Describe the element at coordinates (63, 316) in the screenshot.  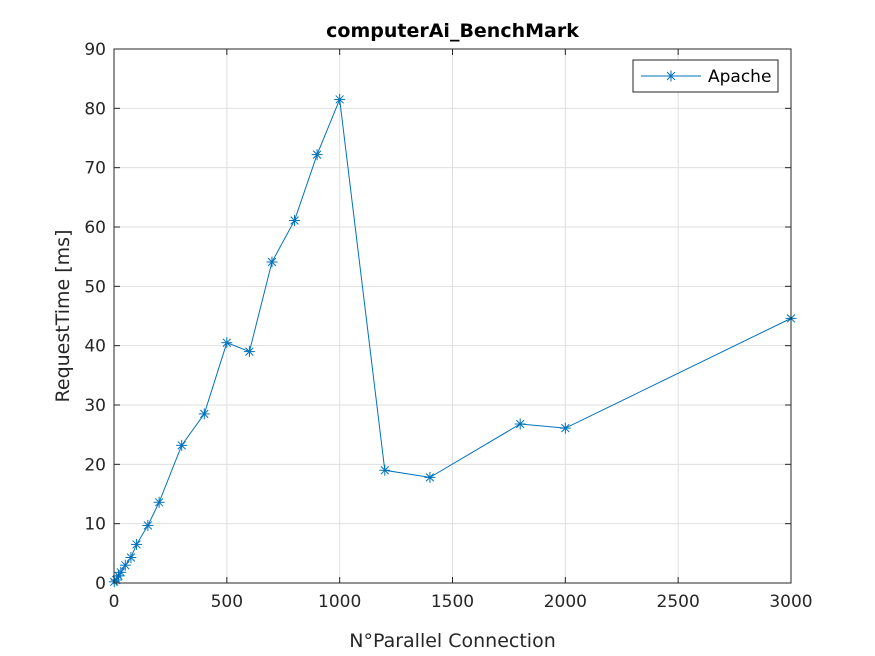
I see `y-axis-title: RequestTime [ms]` at that location.